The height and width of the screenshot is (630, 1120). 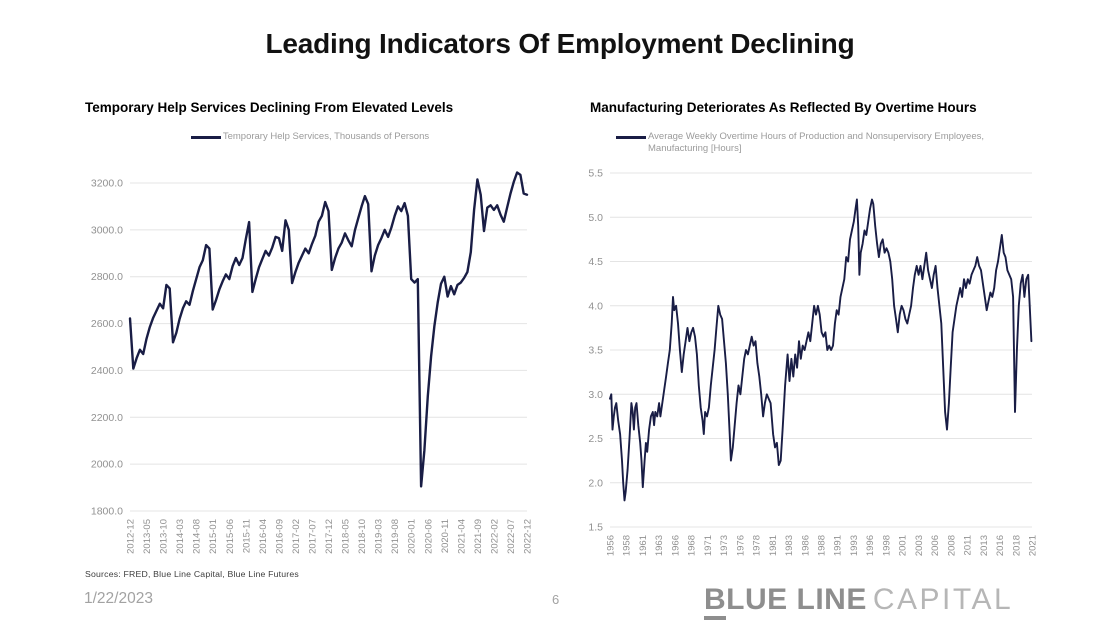 What do you see at coordinates (494, 536) in the screenshot?
I see `x-tick-label: 2022-02` at bounding box center [494, 536].